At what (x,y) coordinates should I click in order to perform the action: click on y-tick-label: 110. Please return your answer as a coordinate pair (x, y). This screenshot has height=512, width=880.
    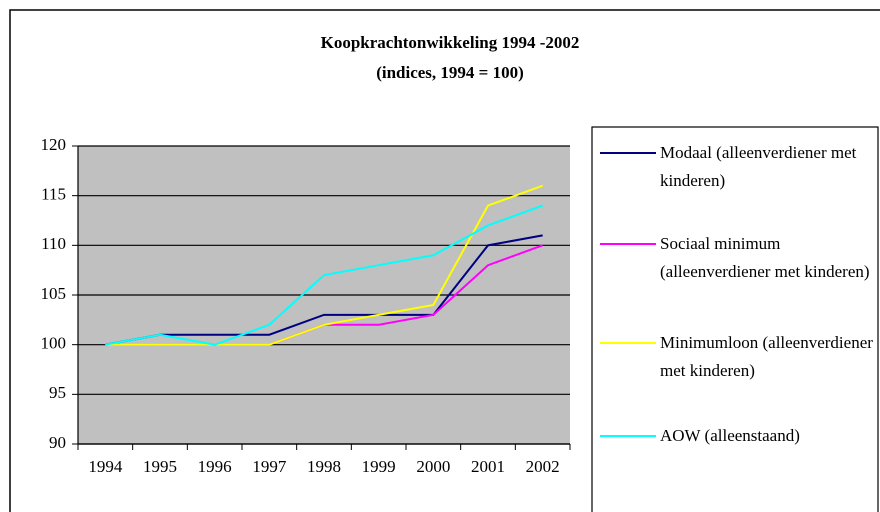
    Looking at the image, I should click on (53, 243).